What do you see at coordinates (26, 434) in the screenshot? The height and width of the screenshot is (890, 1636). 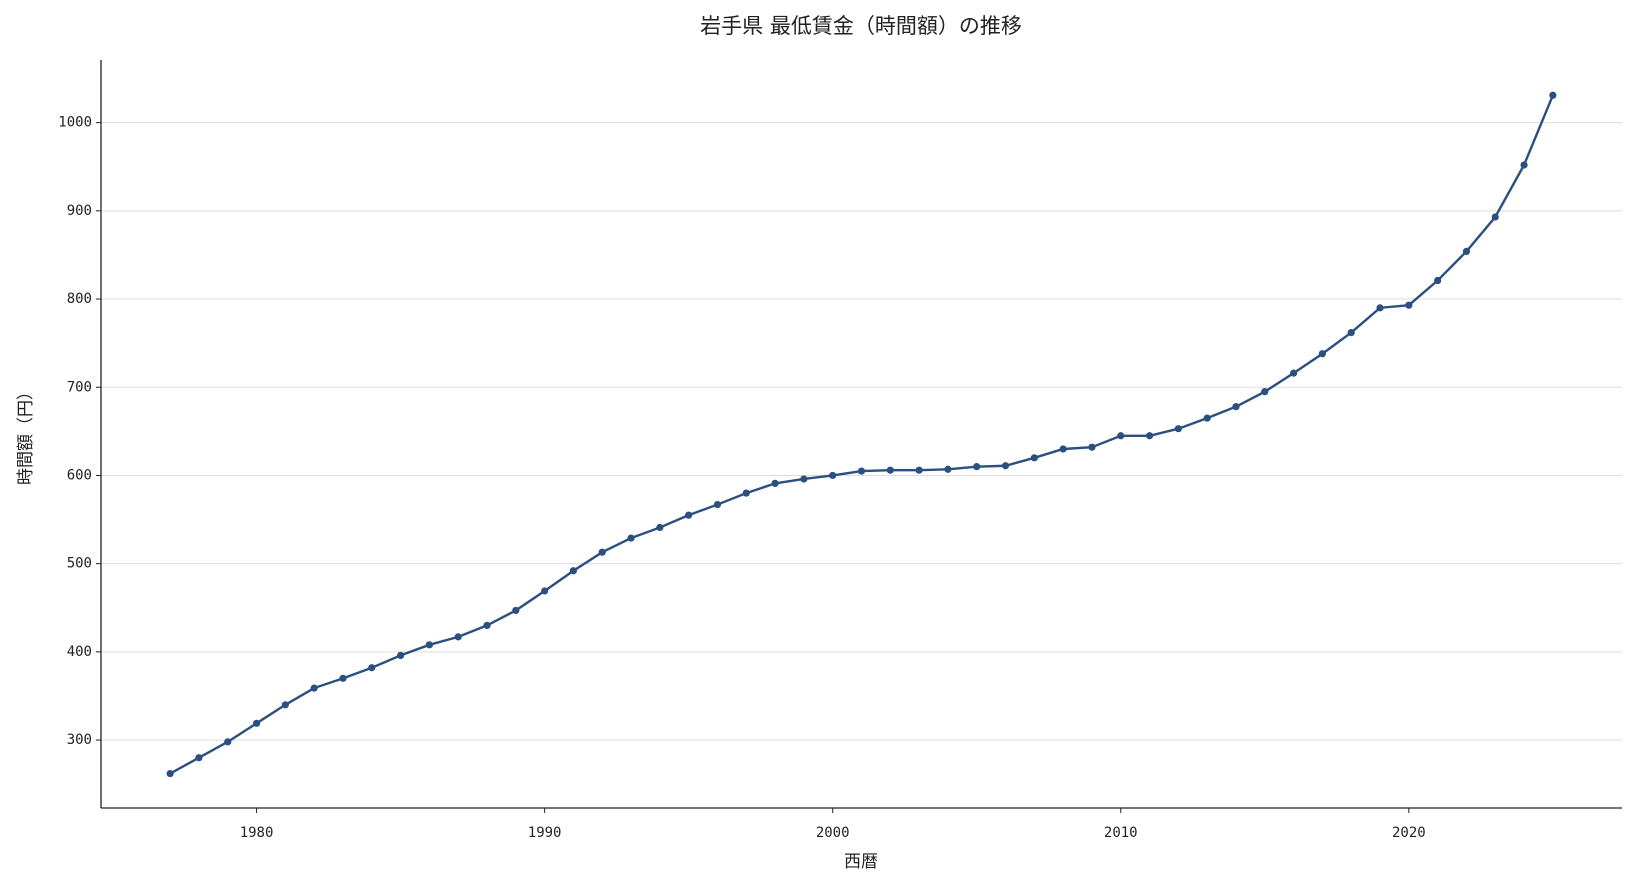 I see `y-axis-label: 時間額（円）` at bounding box center [26, 434].